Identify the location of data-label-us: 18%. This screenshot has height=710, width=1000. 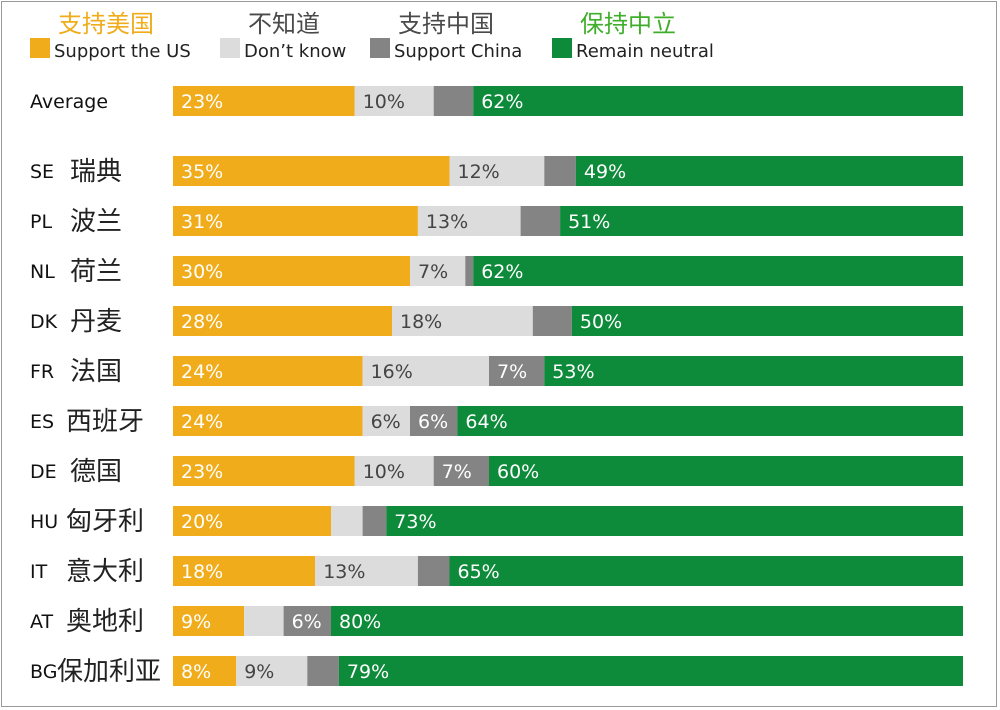
(202, 572).